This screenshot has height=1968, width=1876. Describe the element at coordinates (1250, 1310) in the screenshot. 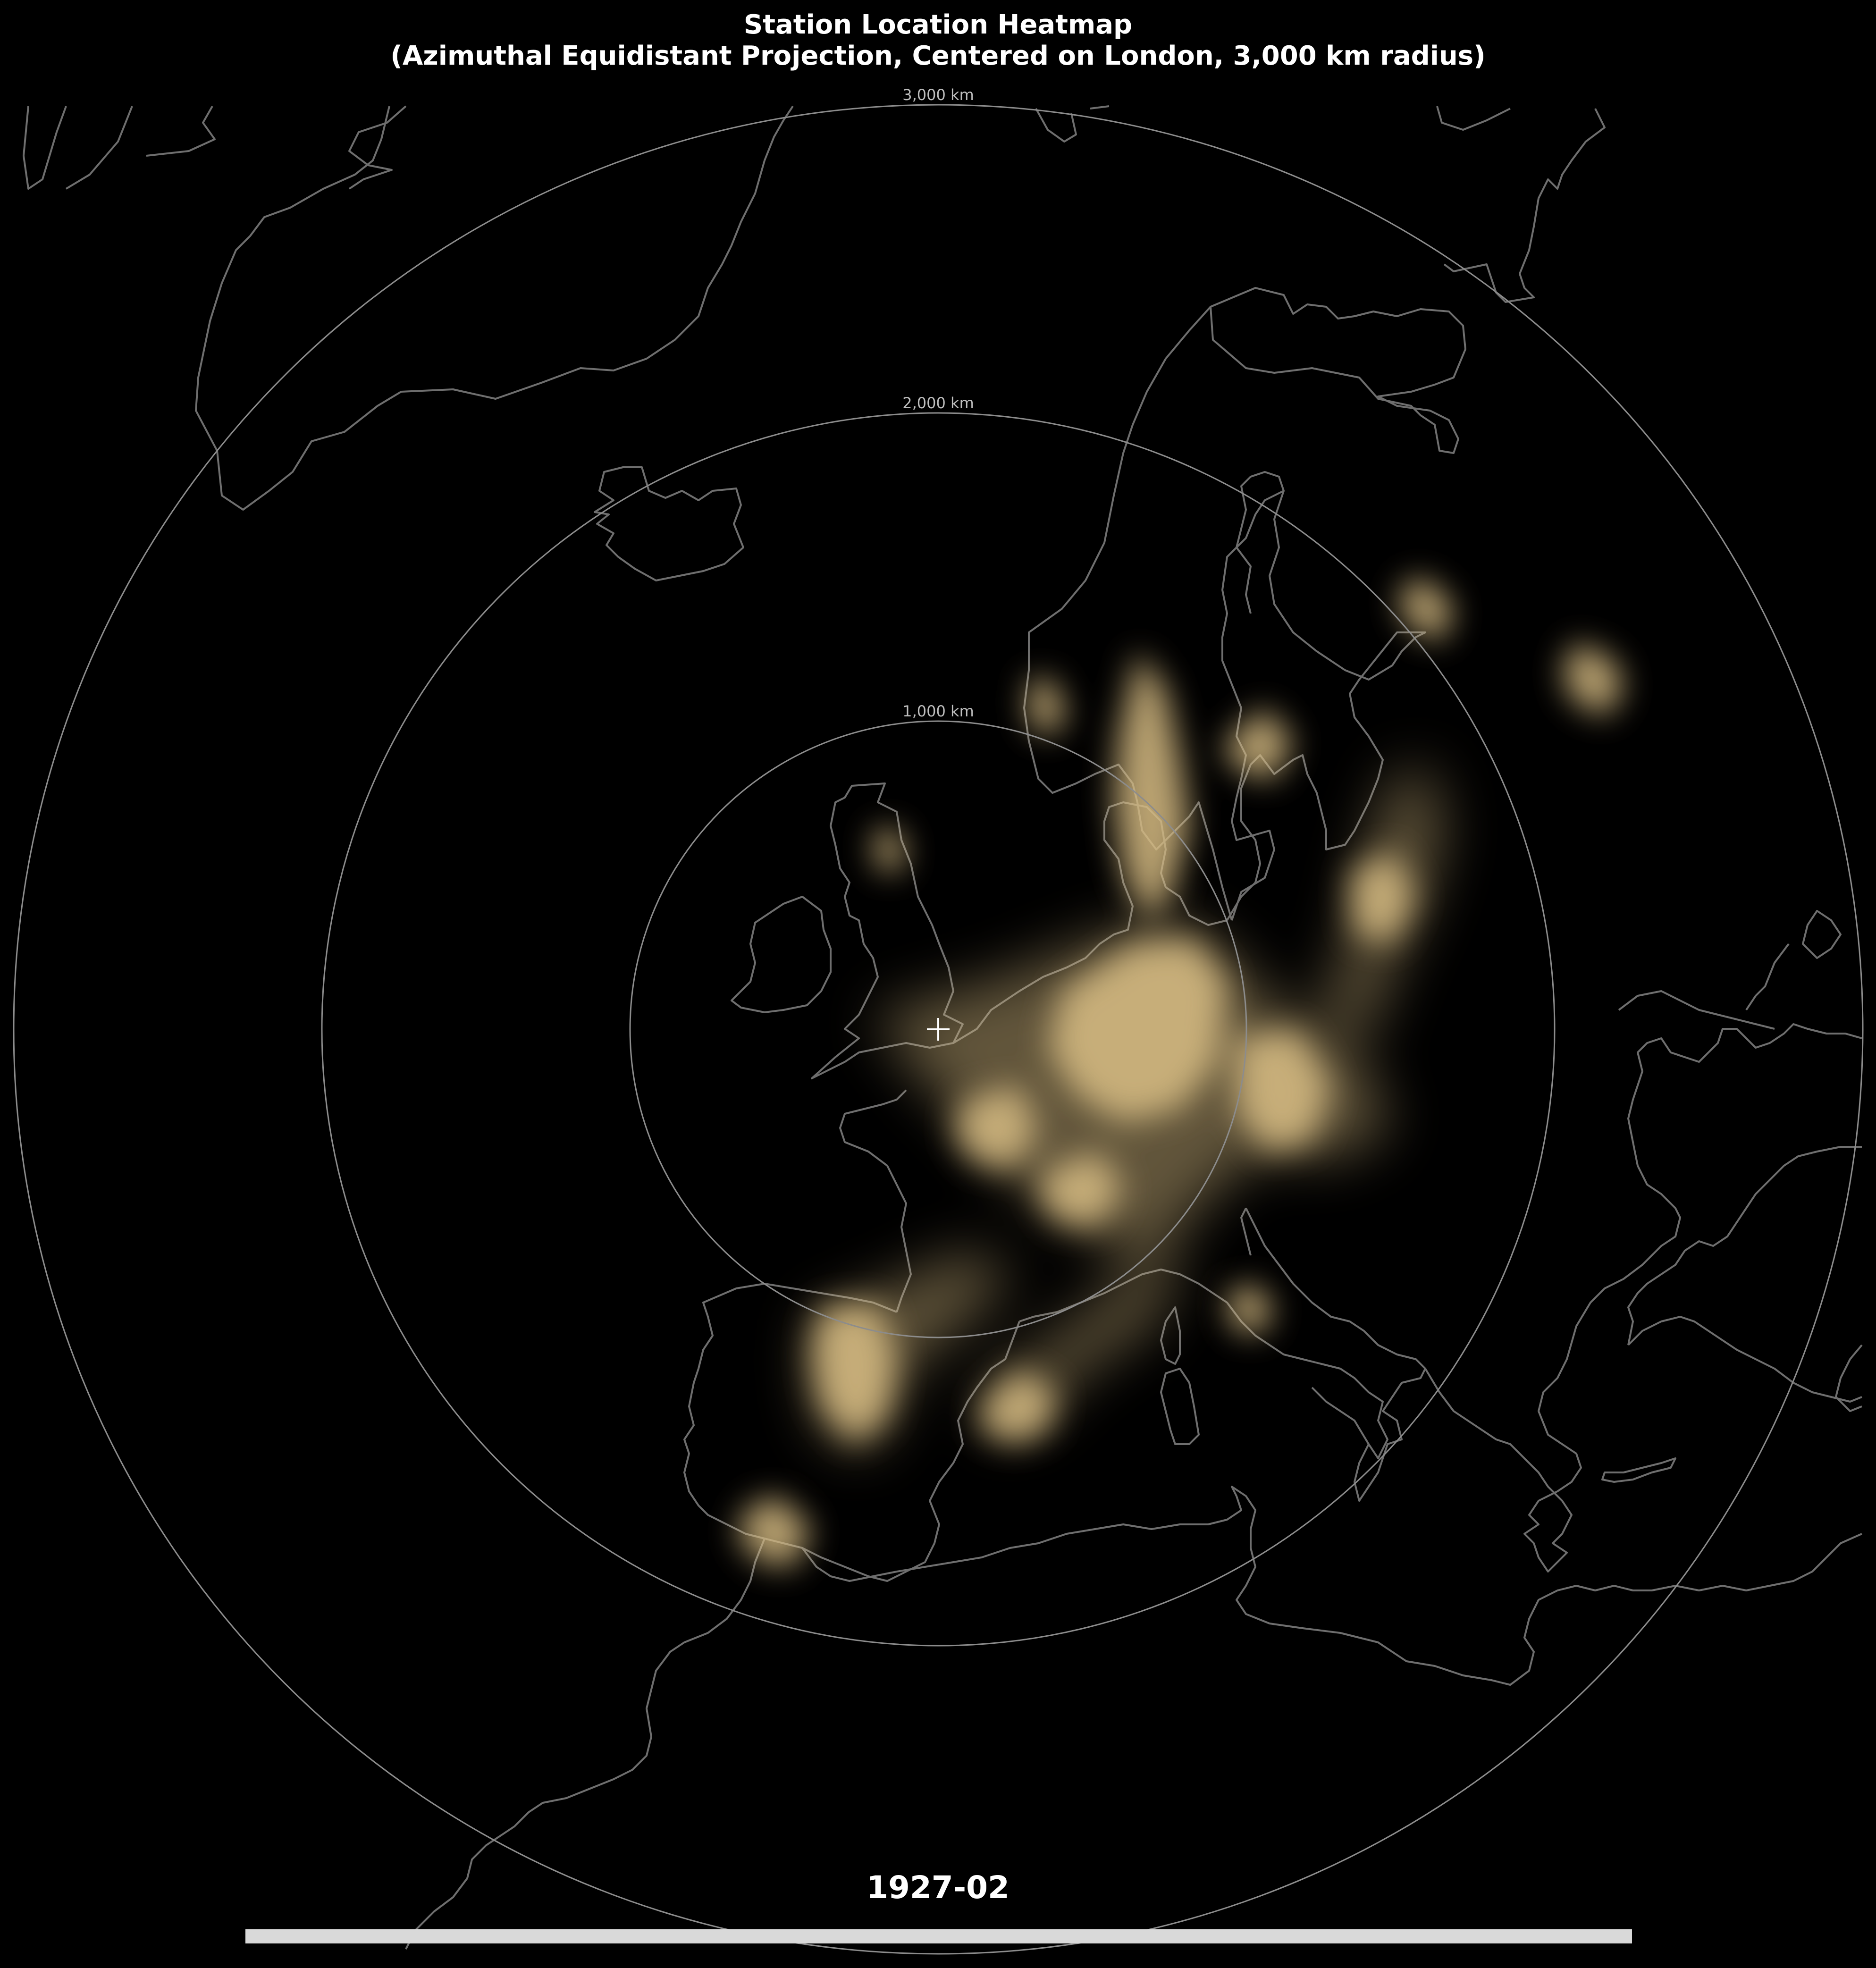

I see `heat-blob-italy-north` at that location.